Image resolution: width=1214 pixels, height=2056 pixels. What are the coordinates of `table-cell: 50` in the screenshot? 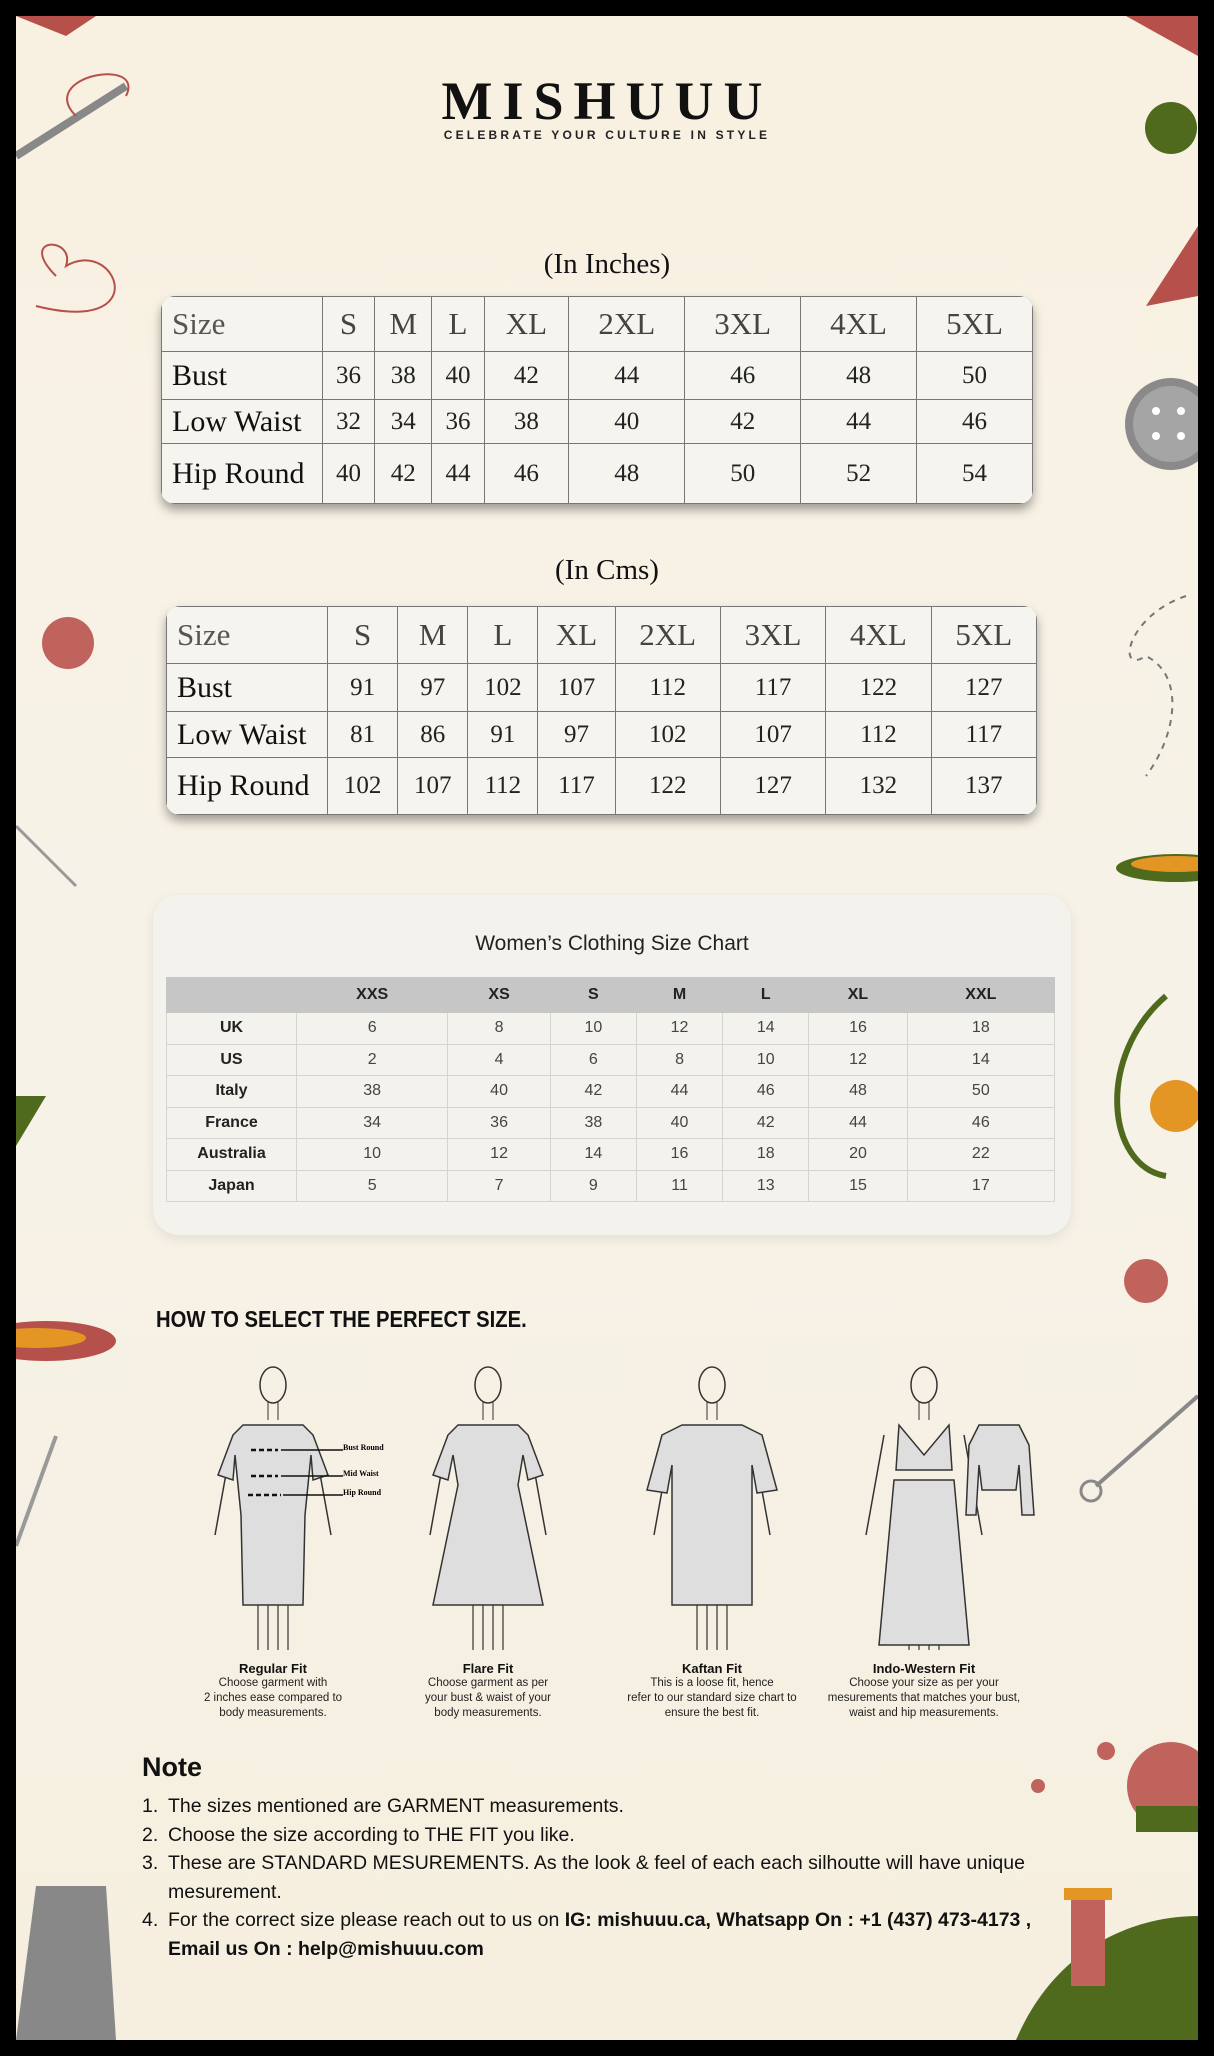 It's located at (981, 1091).